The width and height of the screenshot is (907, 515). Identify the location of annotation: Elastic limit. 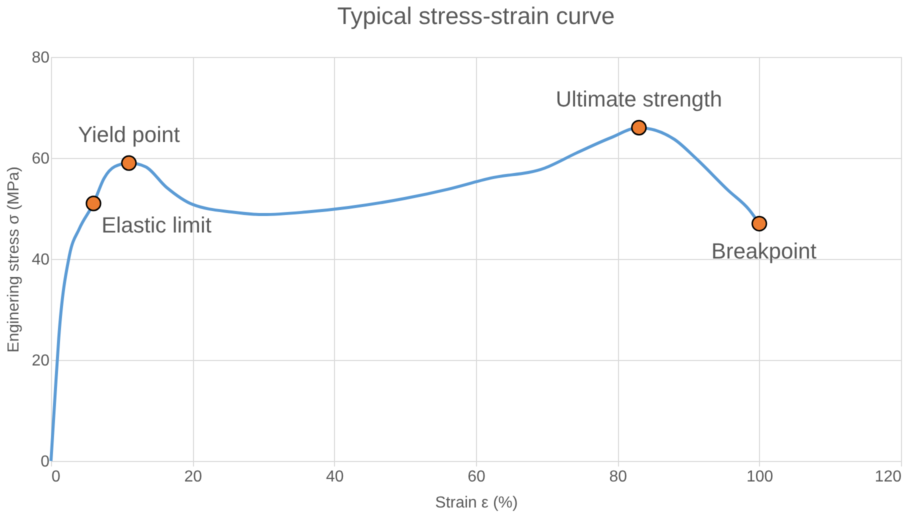
(157, 225).